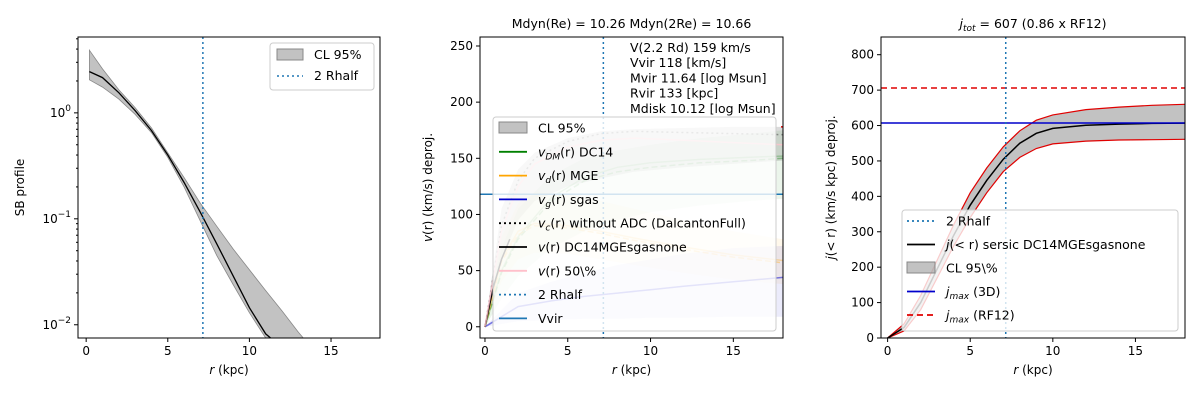 The width and height of the screenshot is (1200, 400). Describe the element at coordinates (831, 259) in the screenshot. I see `y-axis-label-sym-3: j` at that location.